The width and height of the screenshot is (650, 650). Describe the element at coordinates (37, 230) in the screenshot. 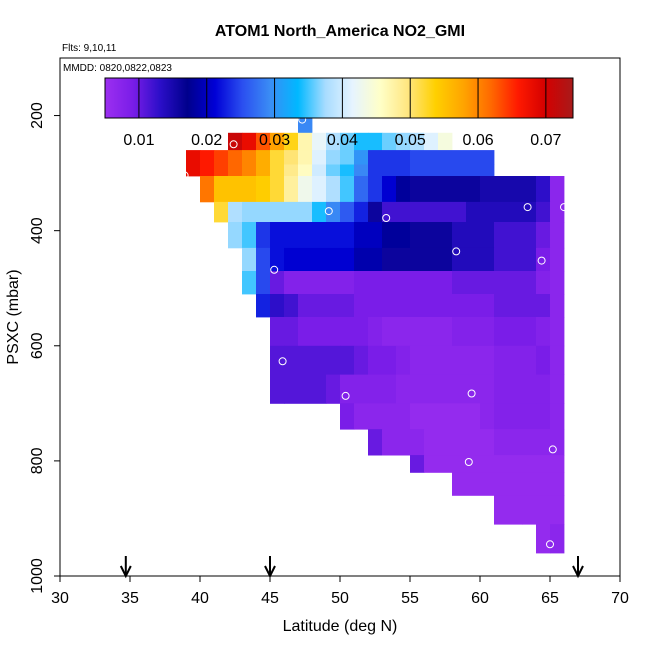

I see `y-tick-label: 400` at that location.